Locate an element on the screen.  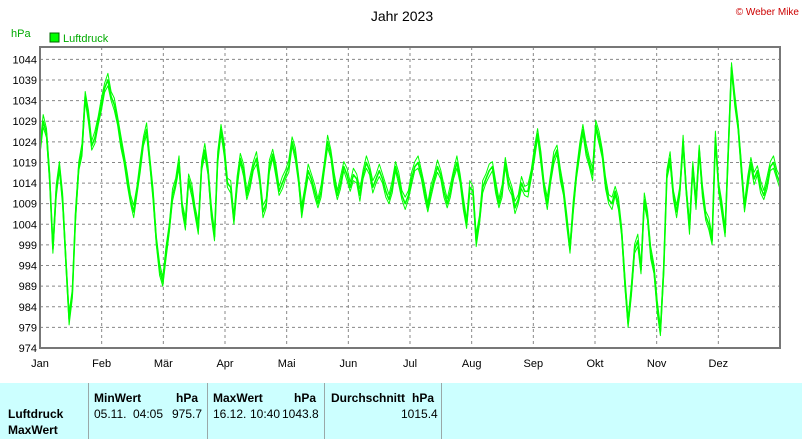
row-label-maxwert: MaxWert is located at coordinates (33, 430).